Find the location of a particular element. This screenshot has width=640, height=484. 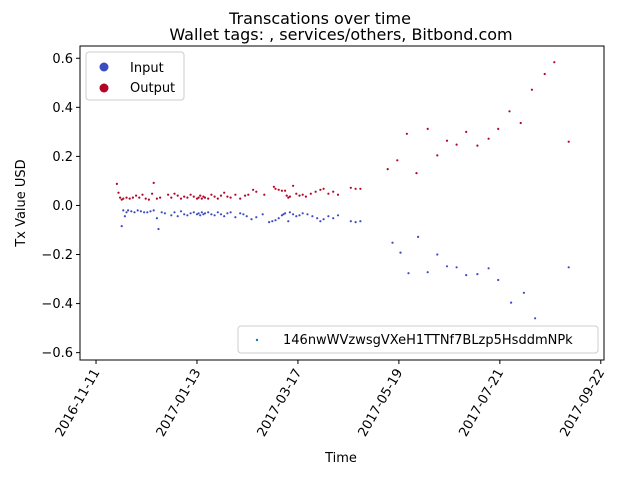

y-axis: −0.6 −0.4 −0.2 0.0 0.2 0.4 0.6 is located at coordinates (60, 206).